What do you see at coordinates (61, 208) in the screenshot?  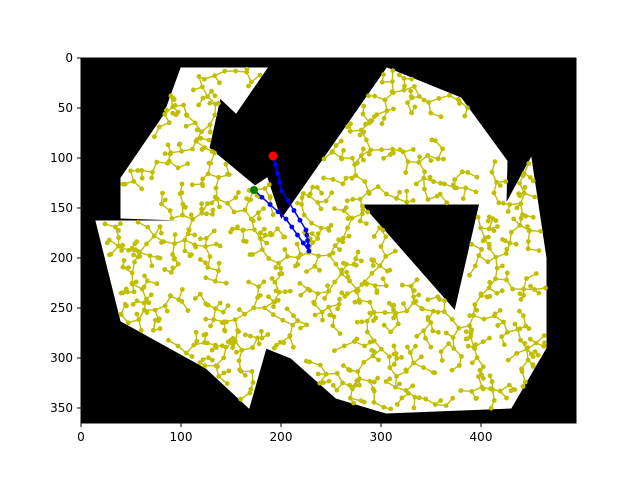 I see `y-tick-label: 150` at bounding box center [61, 208].